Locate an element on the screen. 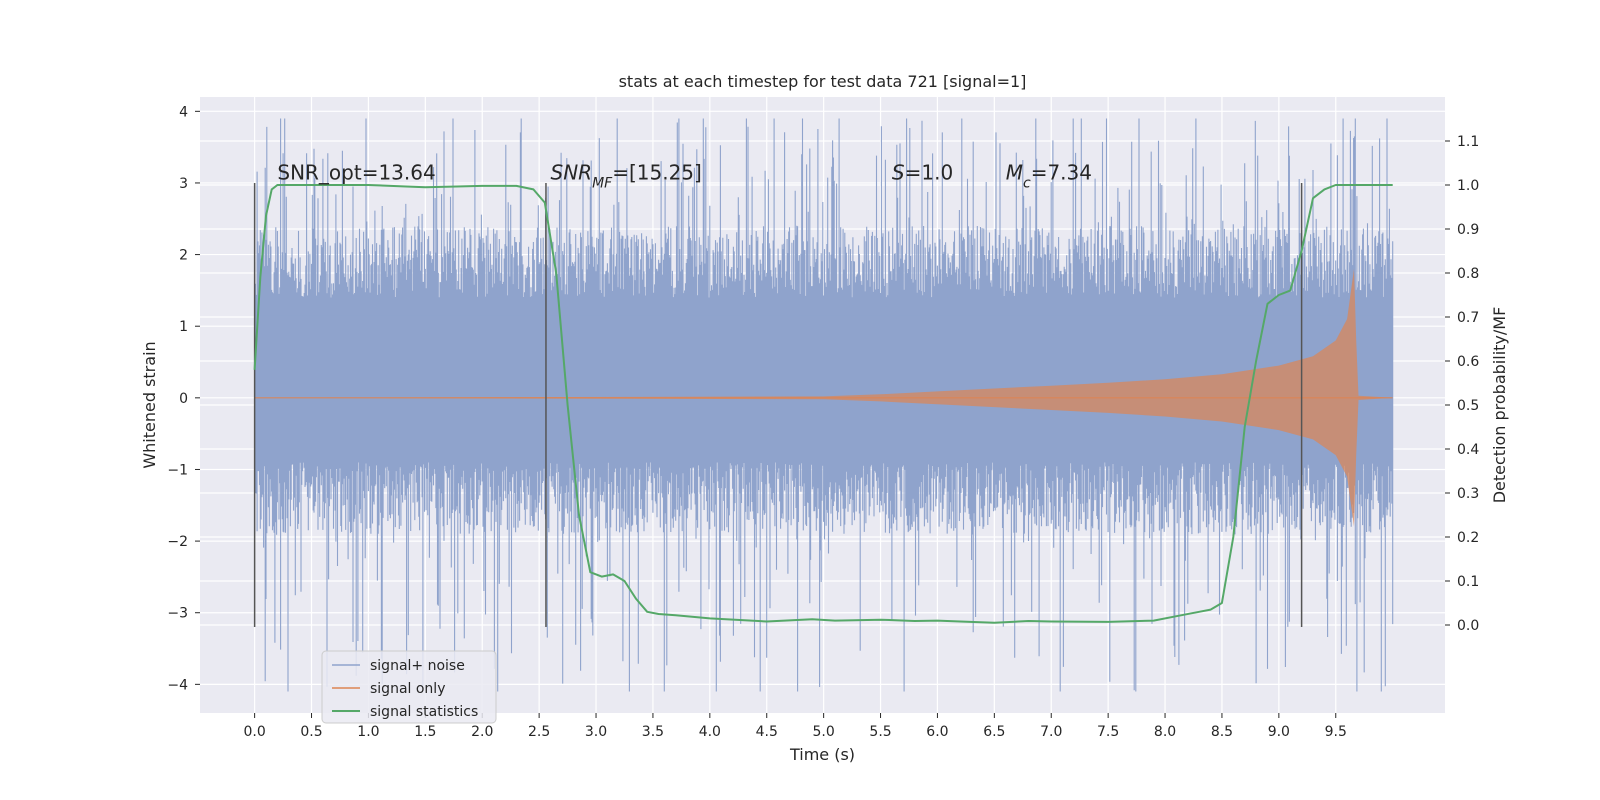 The image size is (1600, 800). x-tick-label: 0.5 is located at coordinates (311, 732).